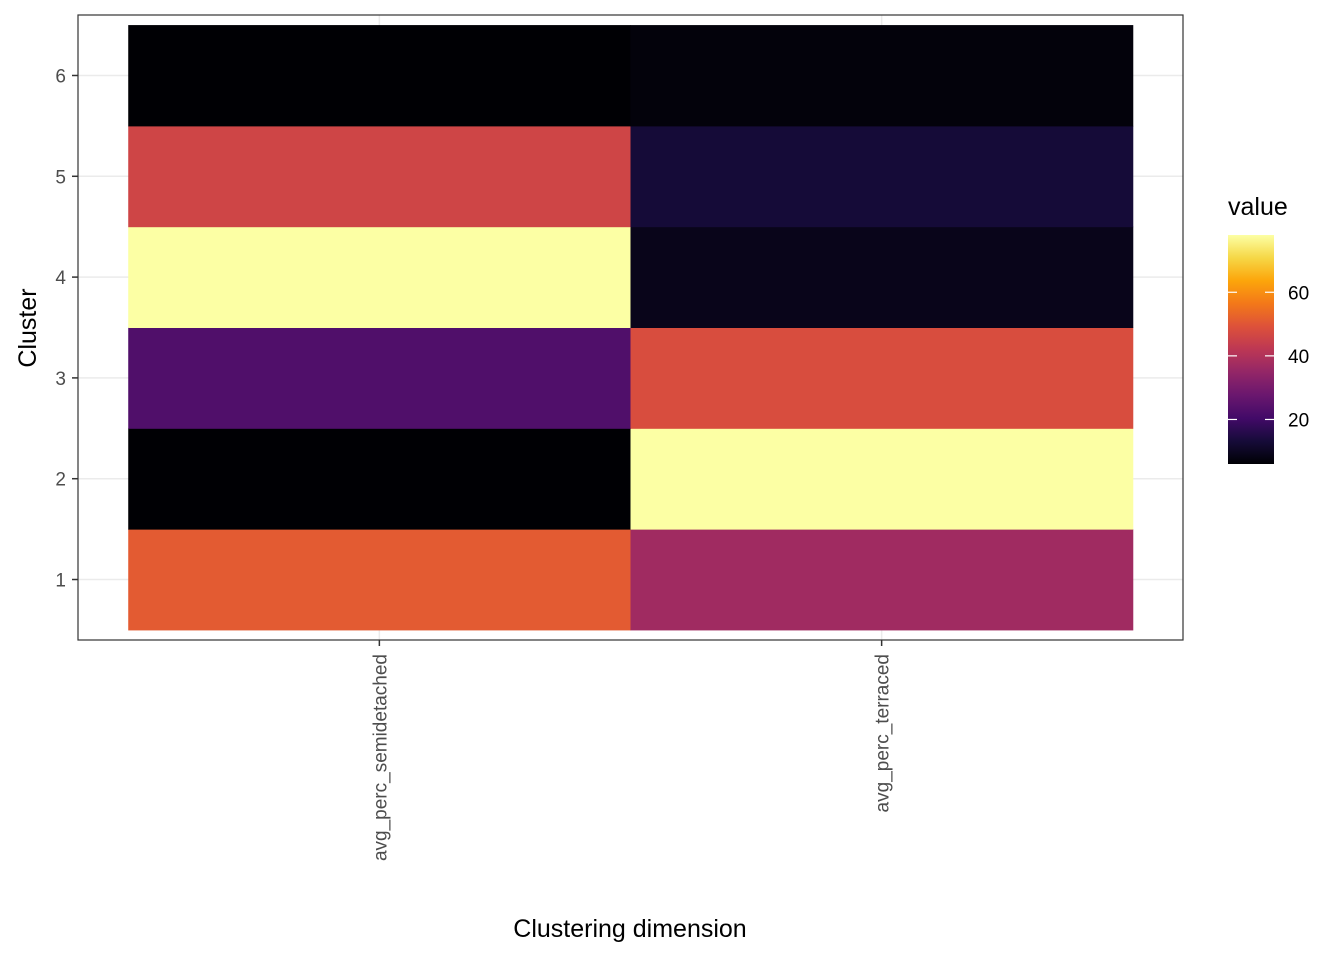 The image size is (1344, 960). I want to click on legend-title: value, so click(1258, 207).